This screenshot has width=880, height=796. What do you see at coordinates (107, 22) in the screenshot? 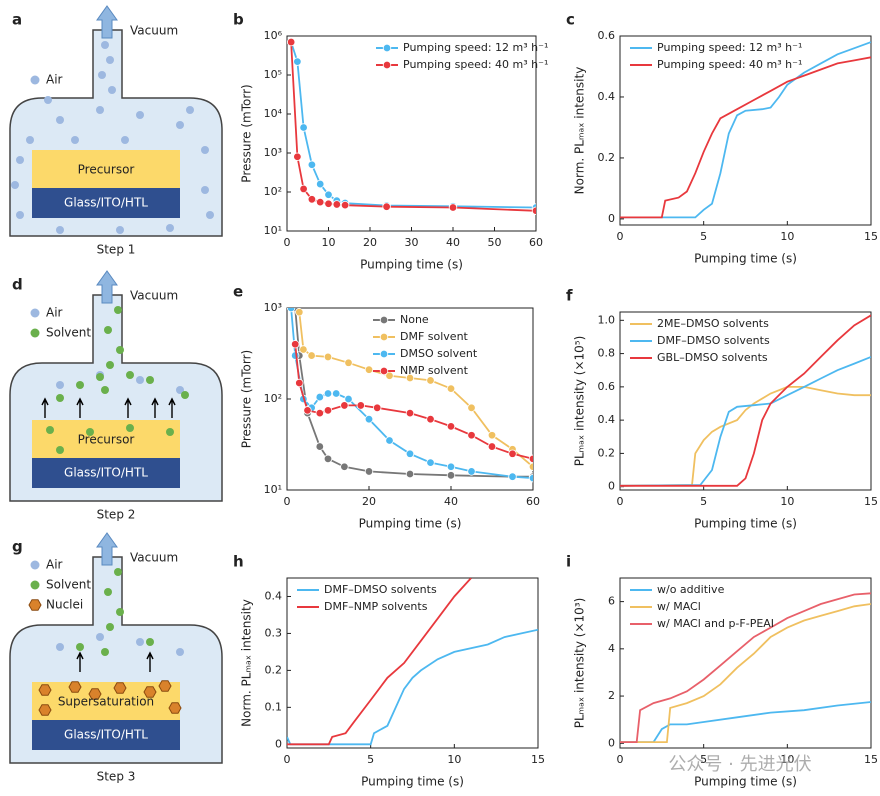
I see `vacuum-arrow` at bounding box center [107, 22].